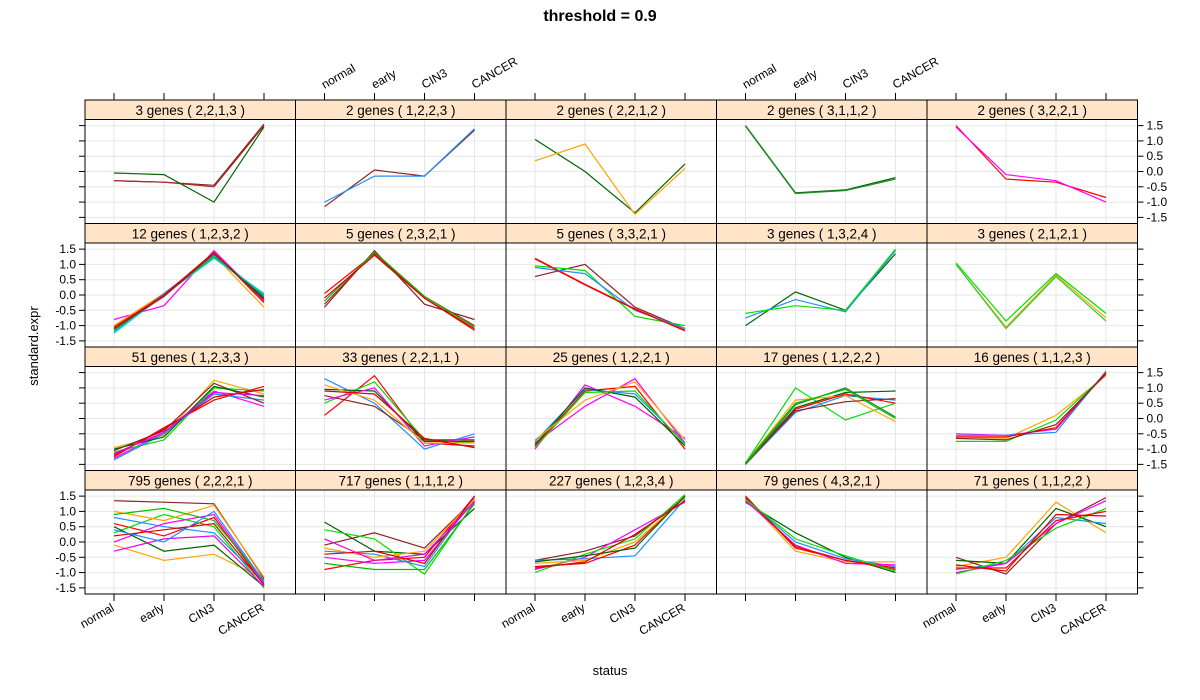 This screenshot has width=1200, height=700. I want to click on panel: 227 genes ( 1,2,3,4 ), so click(611, 532).